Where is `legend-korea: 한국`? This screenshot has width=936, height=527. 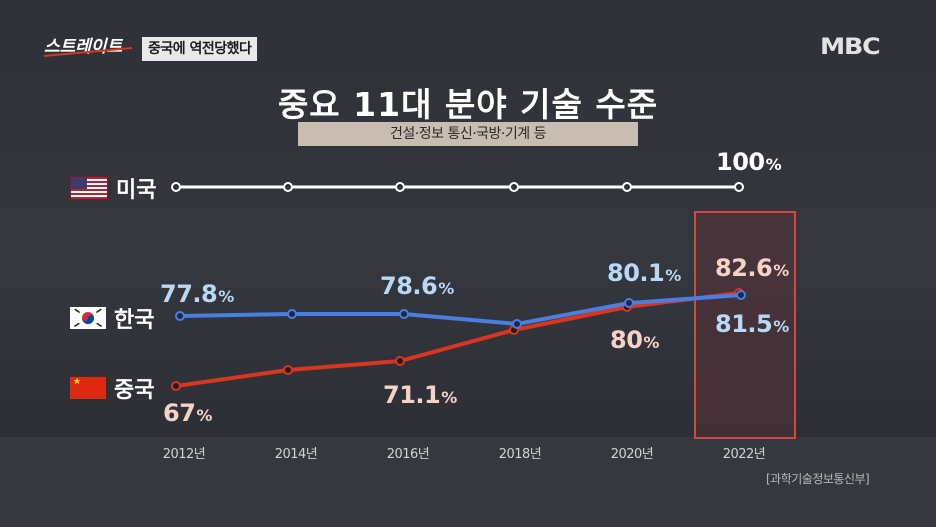 legend-korea: 한국 is located at coordinates (112, 318).